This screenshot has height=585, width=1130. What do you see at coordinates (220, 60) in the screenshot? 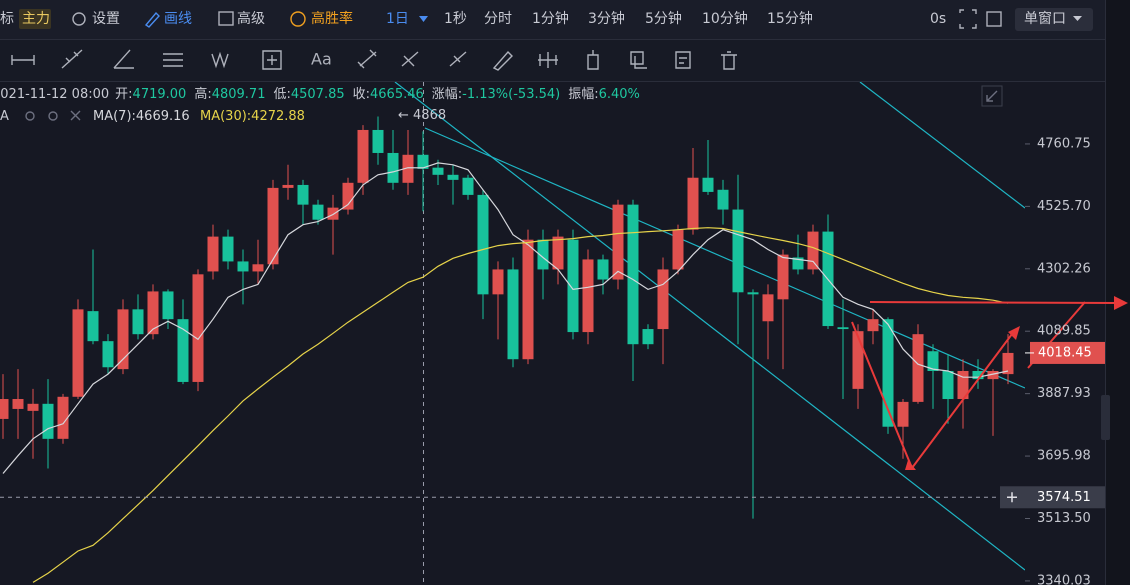
I see `tool-wave` at bounding box center [220, 60].